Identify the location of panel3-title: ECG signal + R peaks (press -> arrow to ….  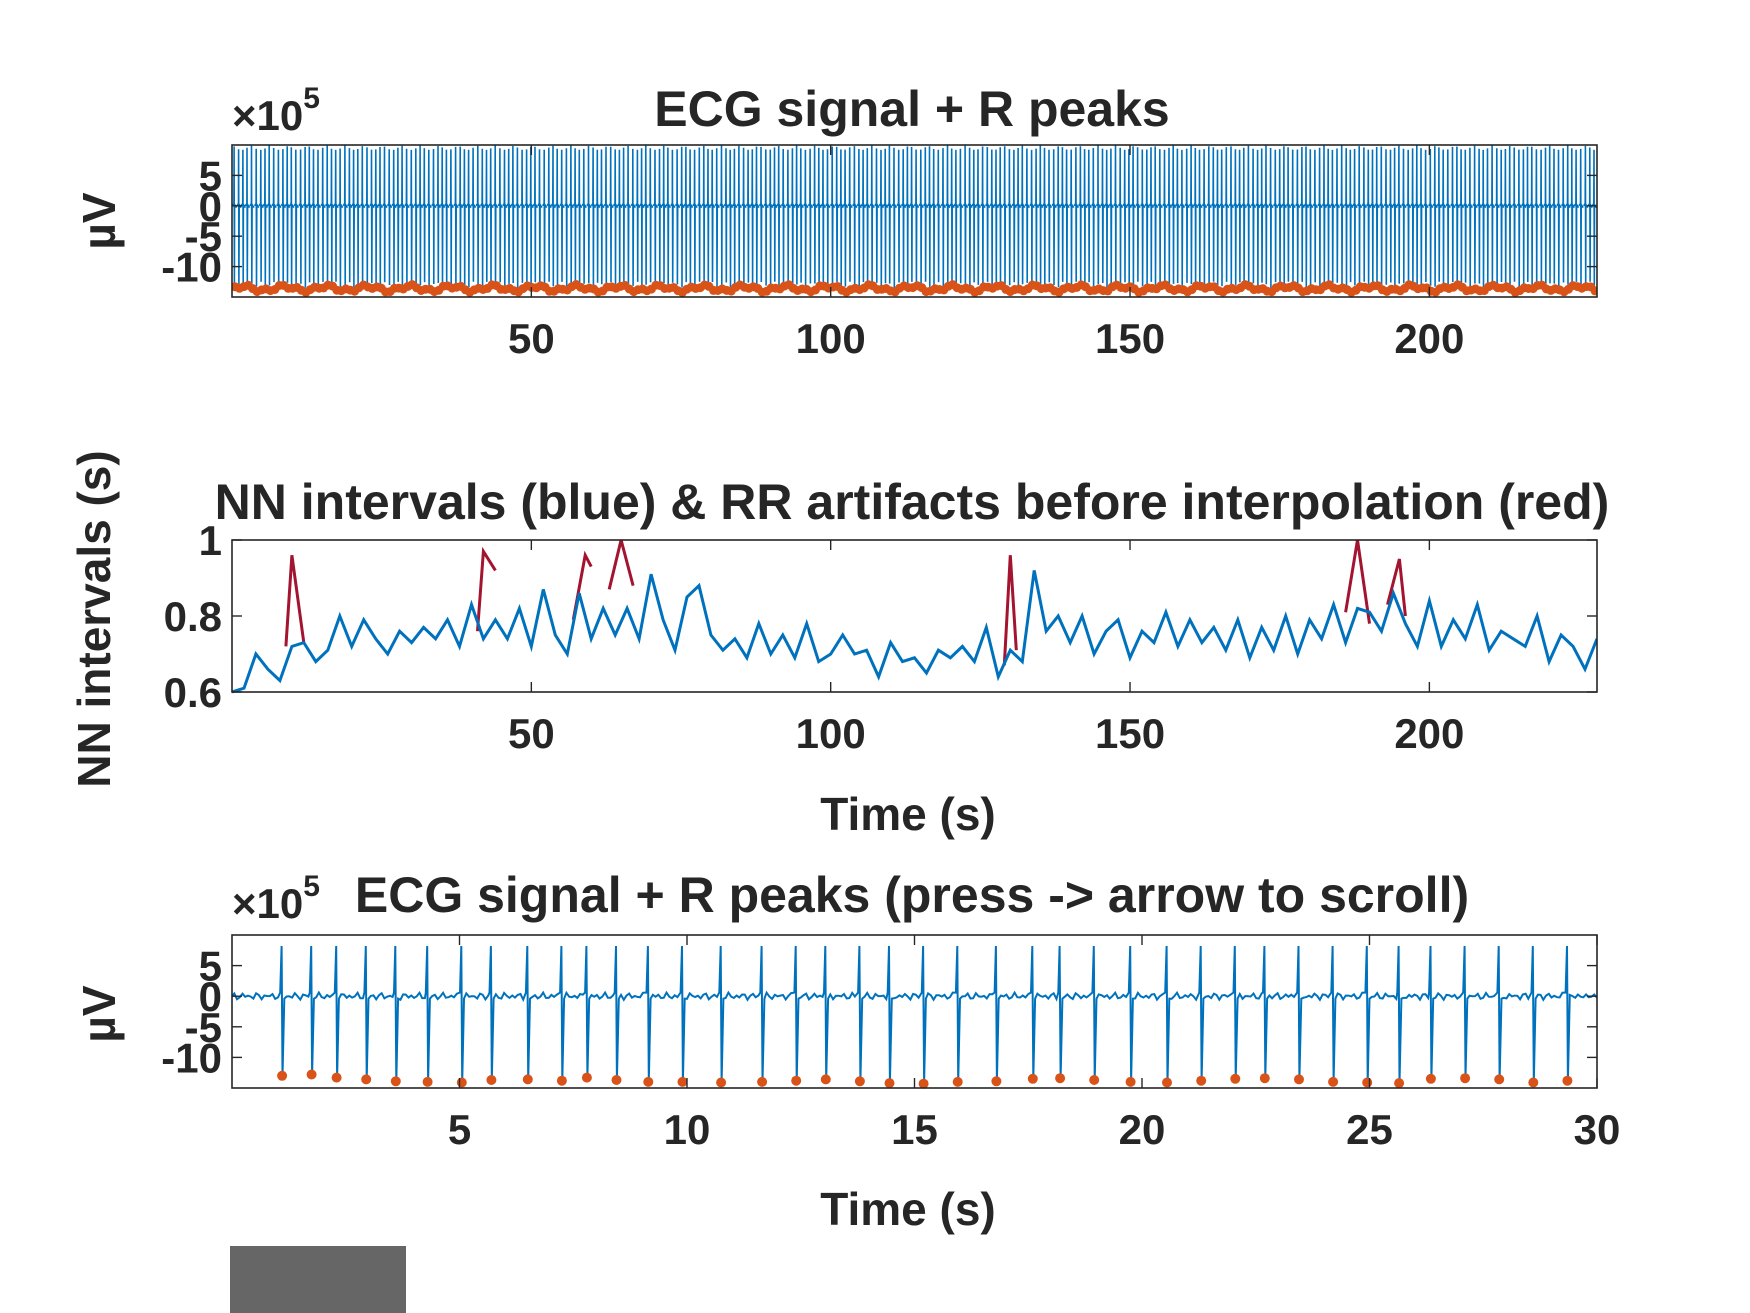
(912, 895).